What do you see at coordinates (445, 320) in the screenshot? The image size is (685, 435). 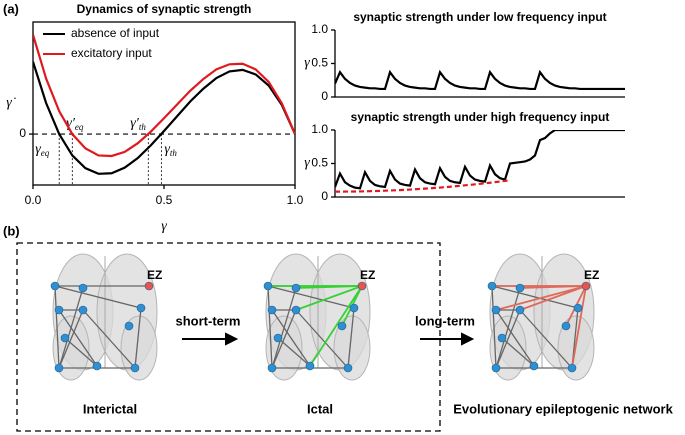 I see `arrow-label: long-term` at bounding box center [445, 320].